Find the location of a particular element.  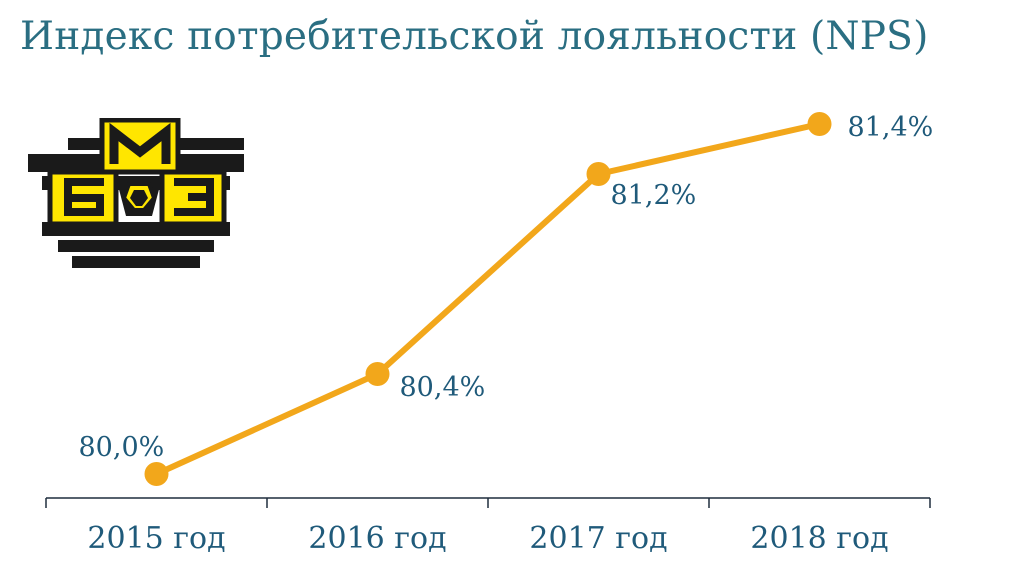

logo-graphic is located at coordinates (136, 192).